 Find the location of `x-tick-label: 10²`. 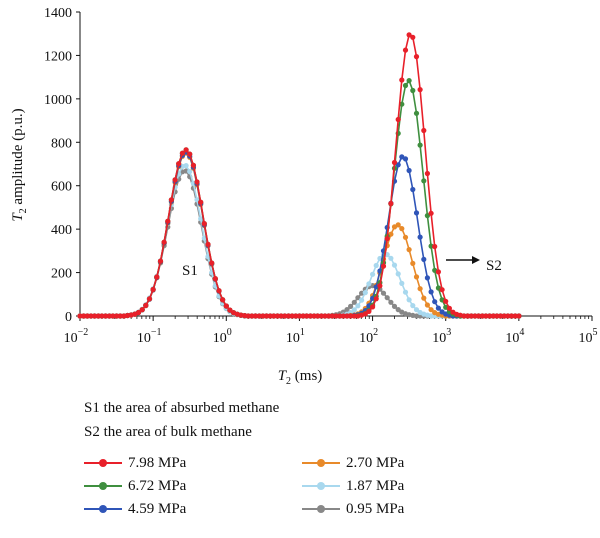

x-tick-label: 10² is located at coordinates (368, 336).